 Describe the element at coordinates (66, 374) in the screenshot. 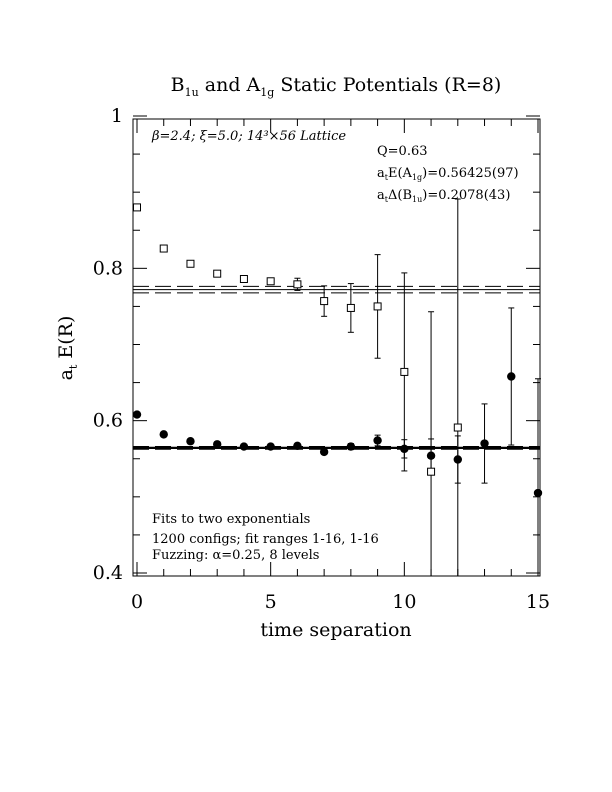

I see `y-label-a: a` at that location.